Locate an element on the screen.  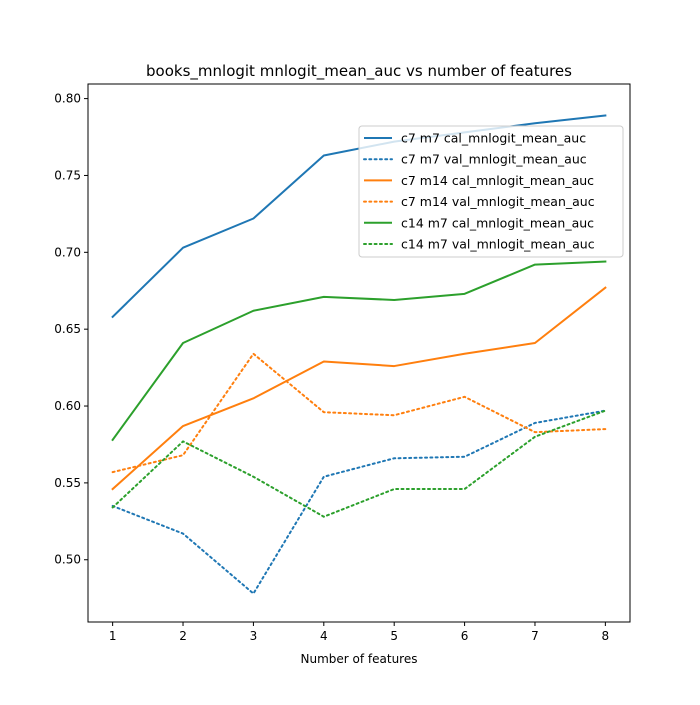
legend-label-1: c7 m7 cal_mnlogit_mean_auc is located at coordinates (493, 138).